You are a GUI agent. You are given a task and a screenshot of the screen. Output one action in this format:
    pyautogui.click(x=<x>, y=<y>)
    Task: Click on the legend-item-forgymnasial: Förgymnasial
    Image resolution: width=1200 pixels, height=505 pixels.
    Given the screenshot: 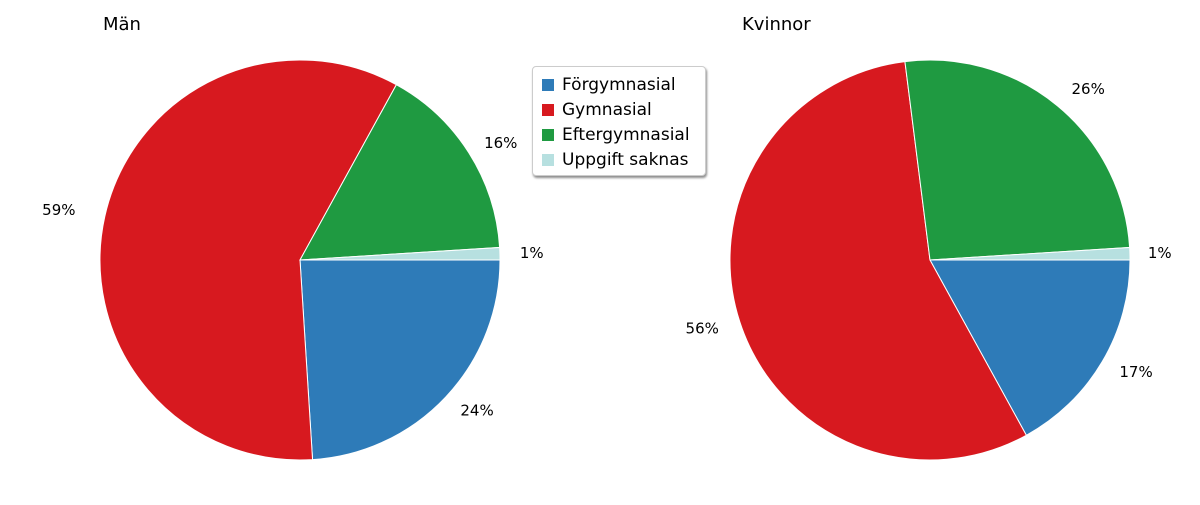 What is the action you would take?
    pyautogui.click(x=623, y=84)
    